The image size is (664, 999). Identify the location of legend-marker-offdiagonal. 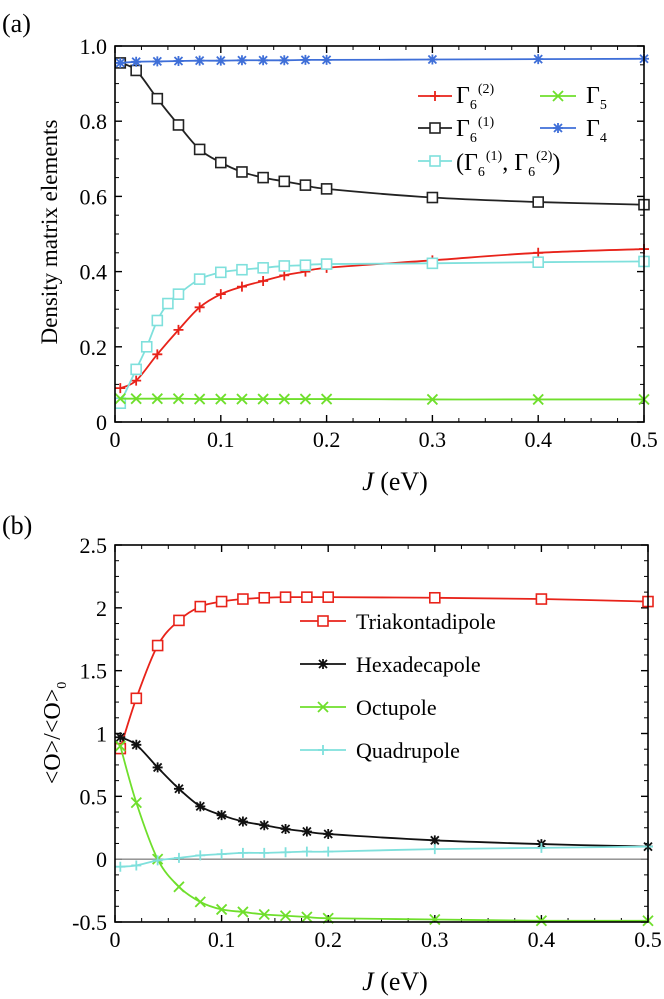
(435, 161).